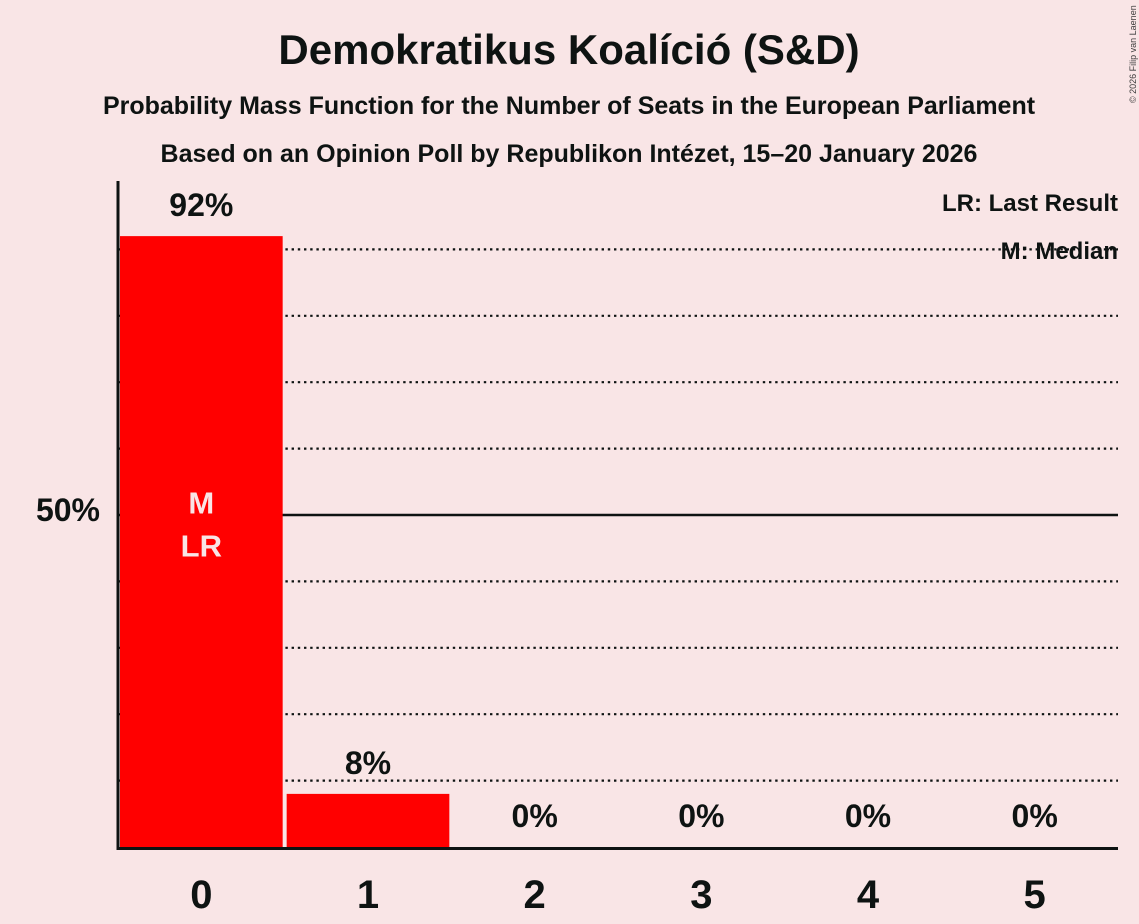 The width and height of the screenshot is (1139, 924). Describe the element at coordinates (1035, 895) in the screenshot. I see `x-tick-label-5: 5` at that location.